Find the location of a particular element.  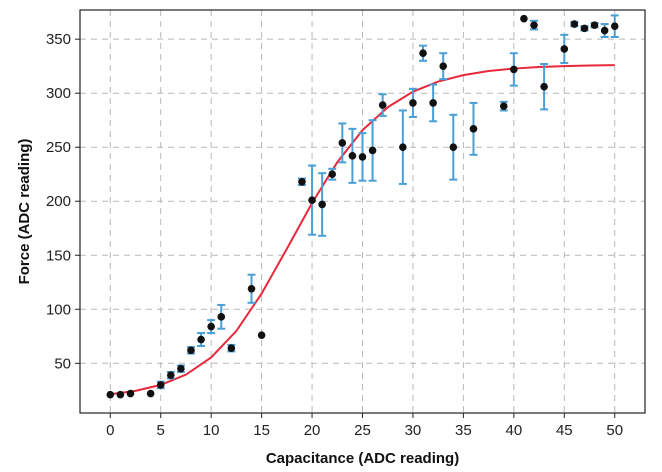

x-tick-label: 0 is located at coordinates (110, 430).